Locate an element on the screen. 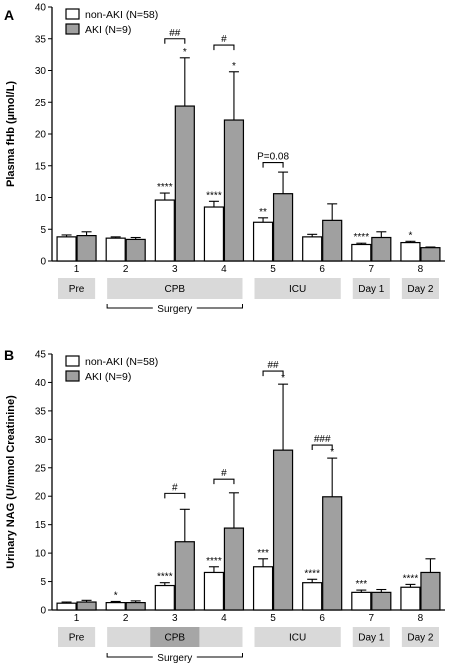  y-tick-label: 0 is located at coordinates (43, 611).